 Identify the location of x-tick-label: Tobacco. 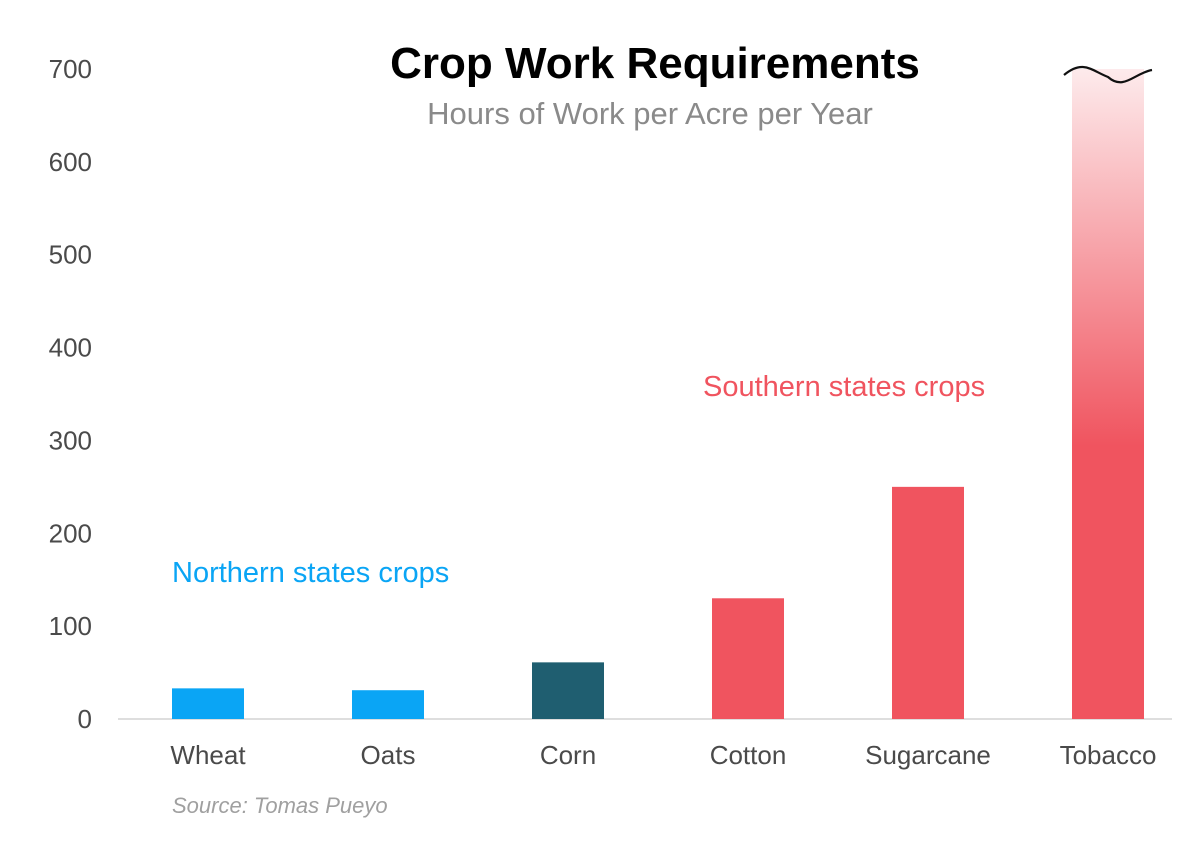
(1108, 755).